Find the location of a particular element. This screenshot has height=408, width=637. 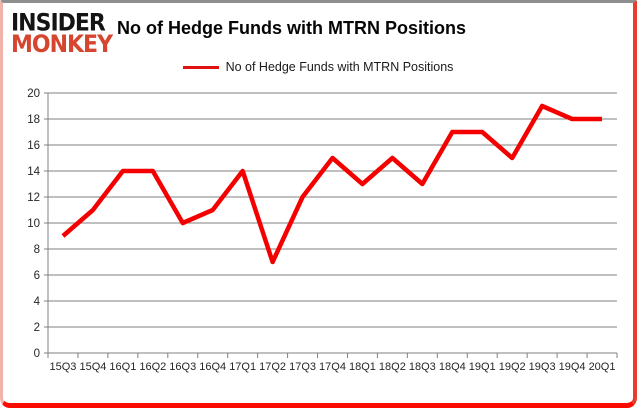

x-tick-label: 17Q3 is located at coordinates (302, 367).